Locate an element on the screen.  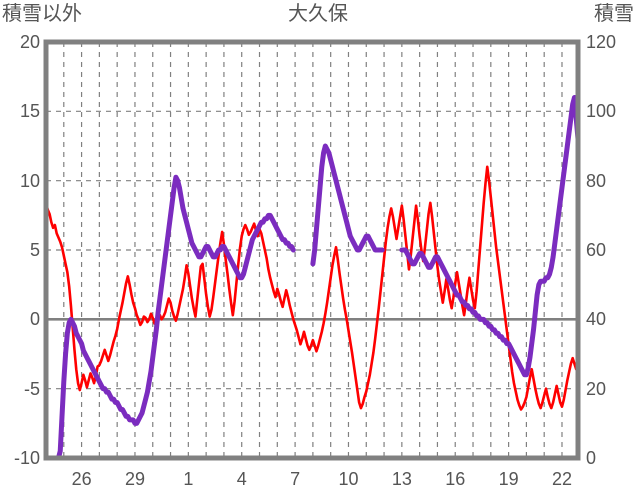
left-tick-label: -10 is located at coordinates (26, 458).